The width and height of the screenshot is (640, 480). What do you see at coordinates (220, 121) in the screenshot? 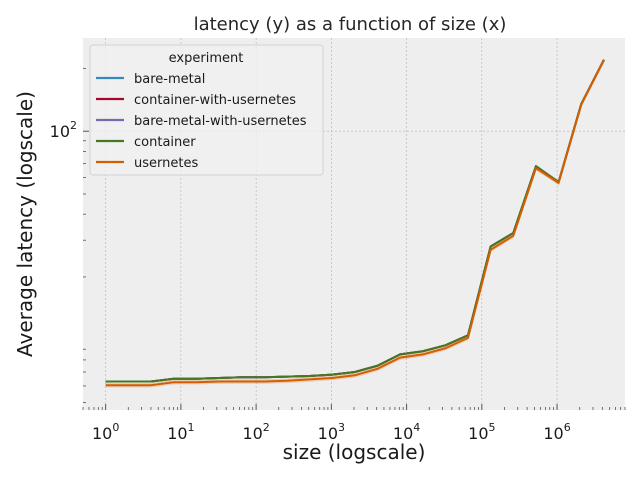
I see `legend-label-bare-metal-with-usernetes: bare-metal-with-usernetes` at bounding box center [220, 121].